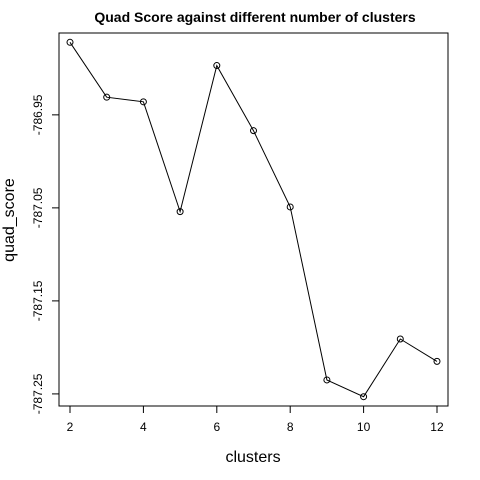 The image size is (480, 480). I want to click on y-tick-label: -787.15, so click(38, 300).